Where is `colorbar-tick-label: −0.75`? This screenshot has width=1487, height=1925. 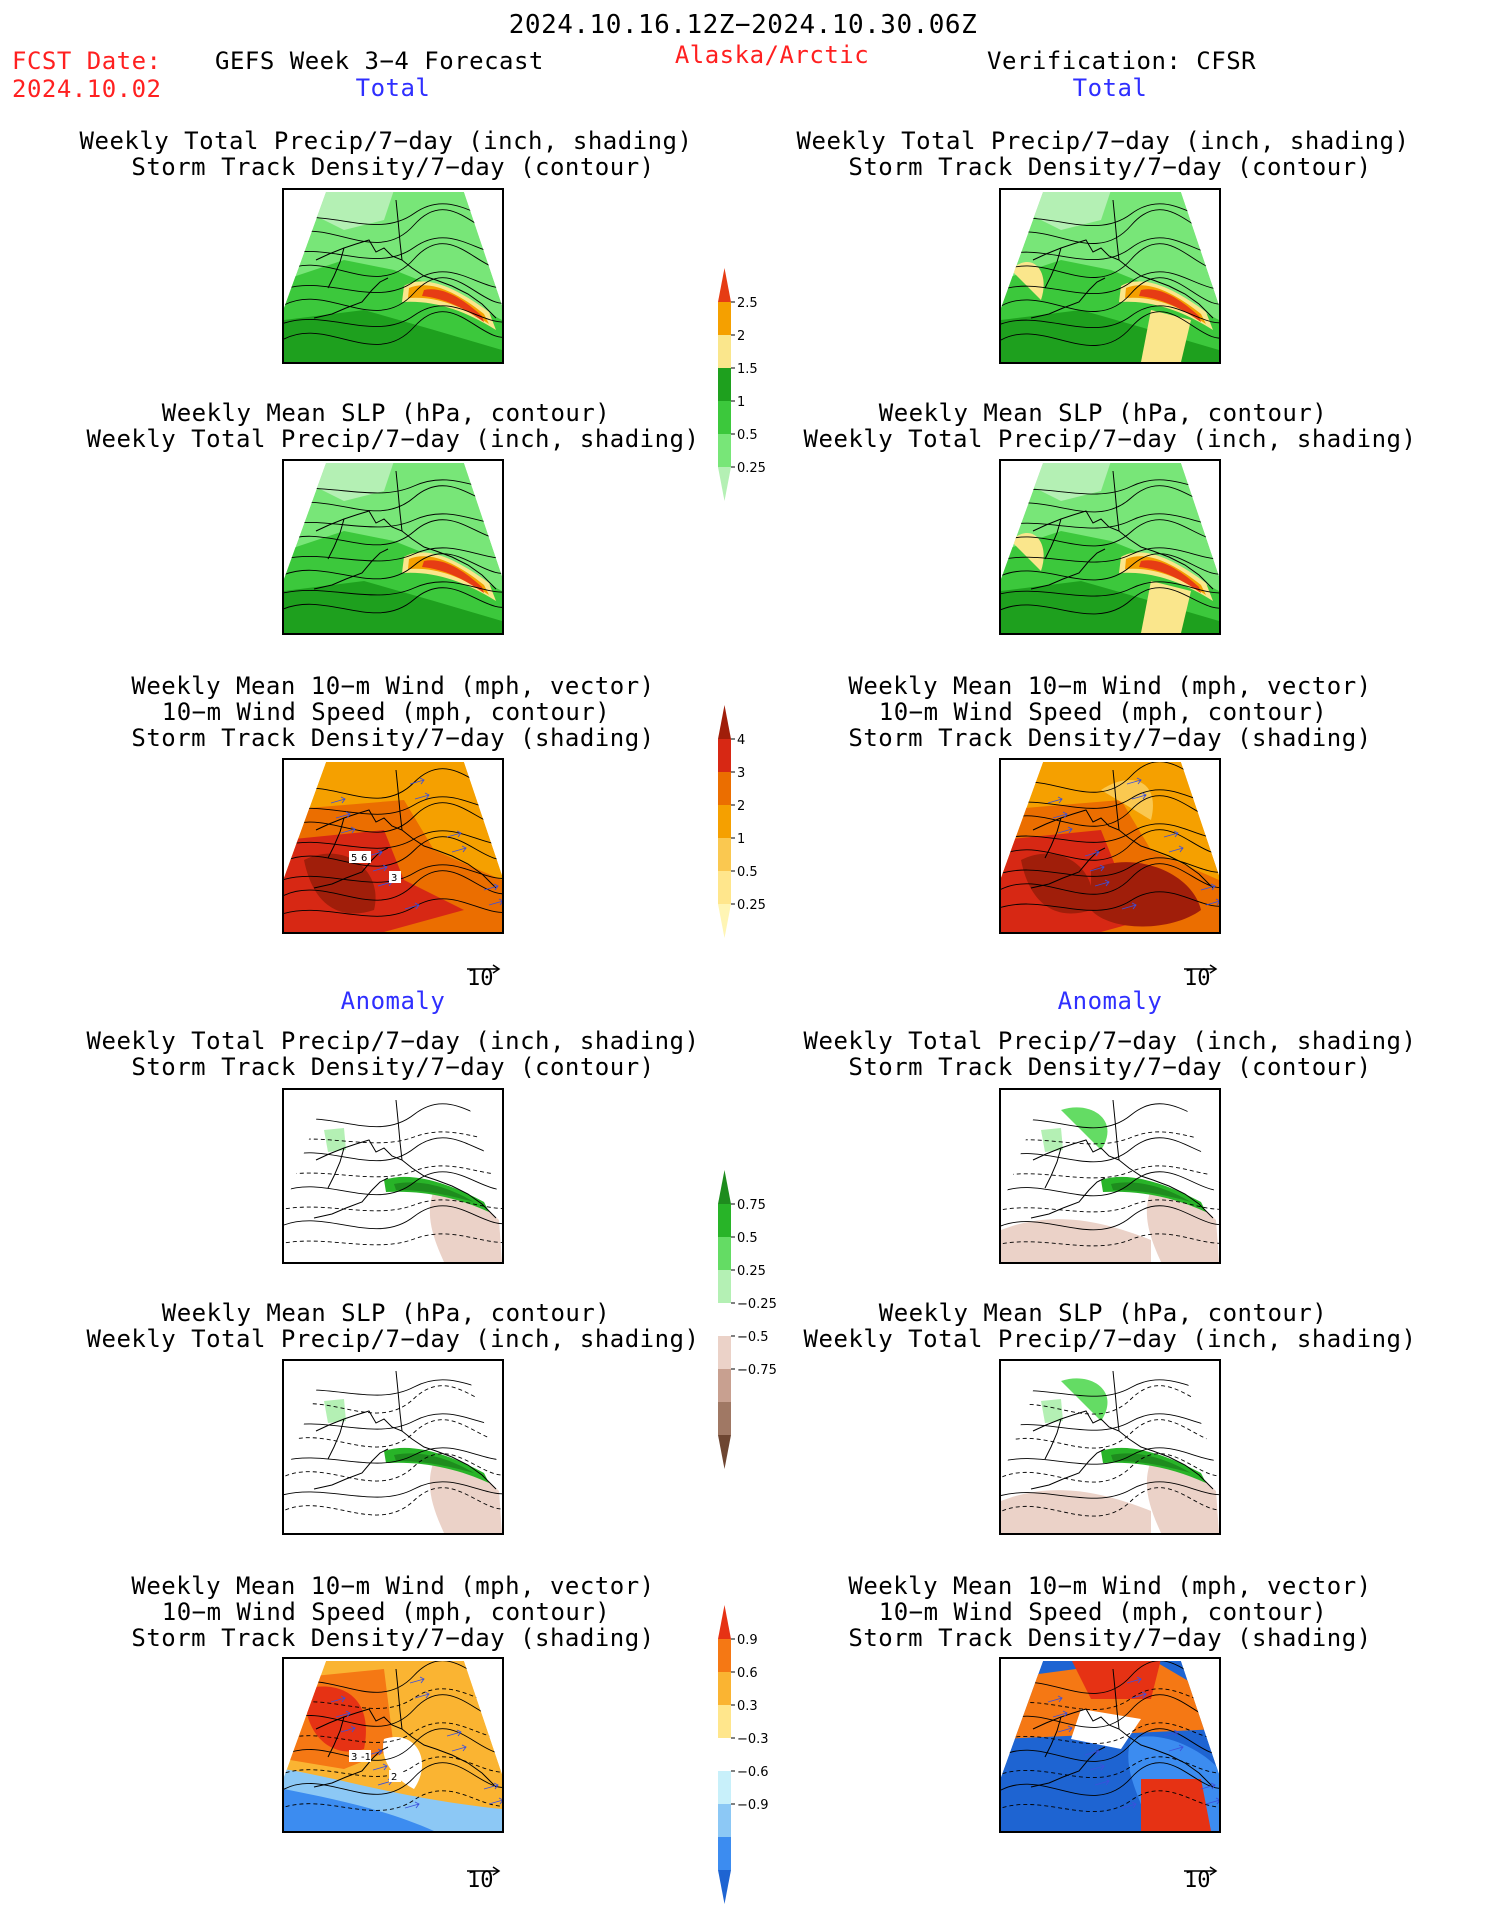
colorbar-tick-label: −0.75 is located at coordinates (757, 1370).